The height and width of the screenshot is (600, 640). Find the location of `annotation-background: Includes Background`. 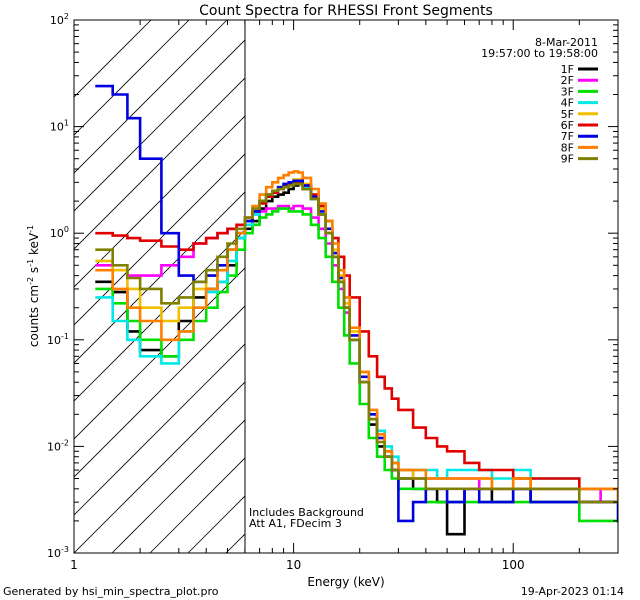

annotation-background: Includes Background is located at coordinates (306, 512).